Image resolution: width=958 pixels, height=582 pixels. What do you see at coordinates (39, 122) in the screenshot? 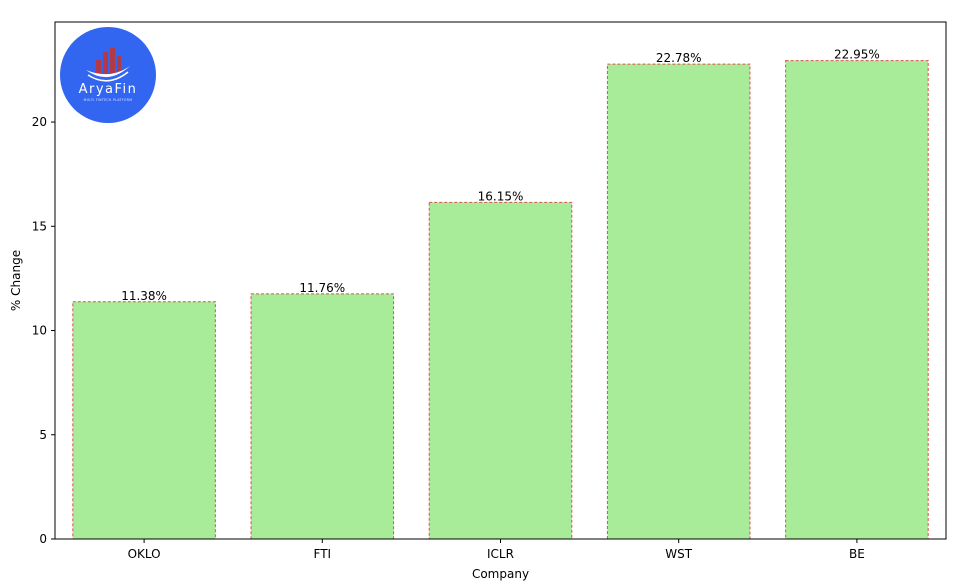
I see `y-tick-label-20: 20` at bounding box center [39, 122].